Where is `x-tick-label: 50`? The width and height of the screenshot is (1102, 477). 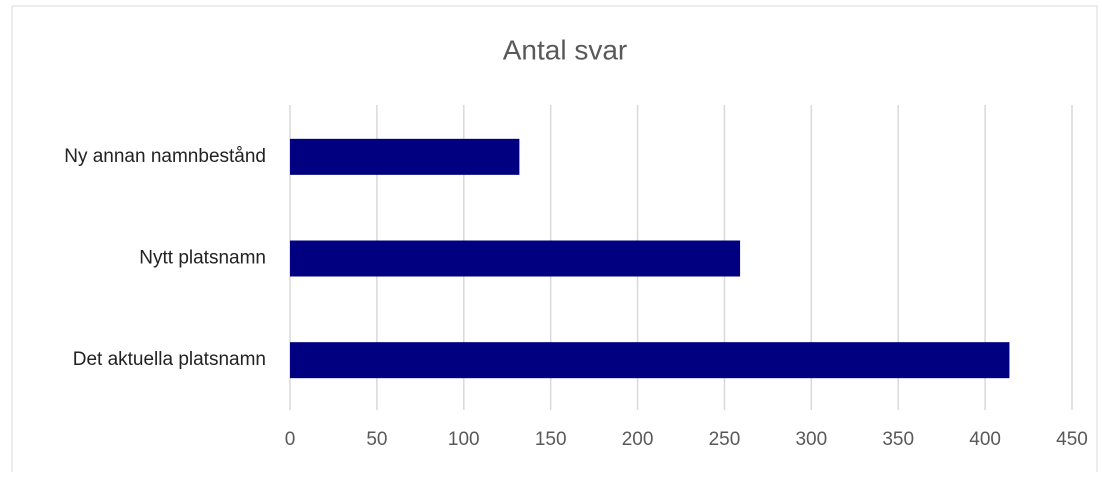
x-tick-label: 50 is located at coordinates (376, 439).